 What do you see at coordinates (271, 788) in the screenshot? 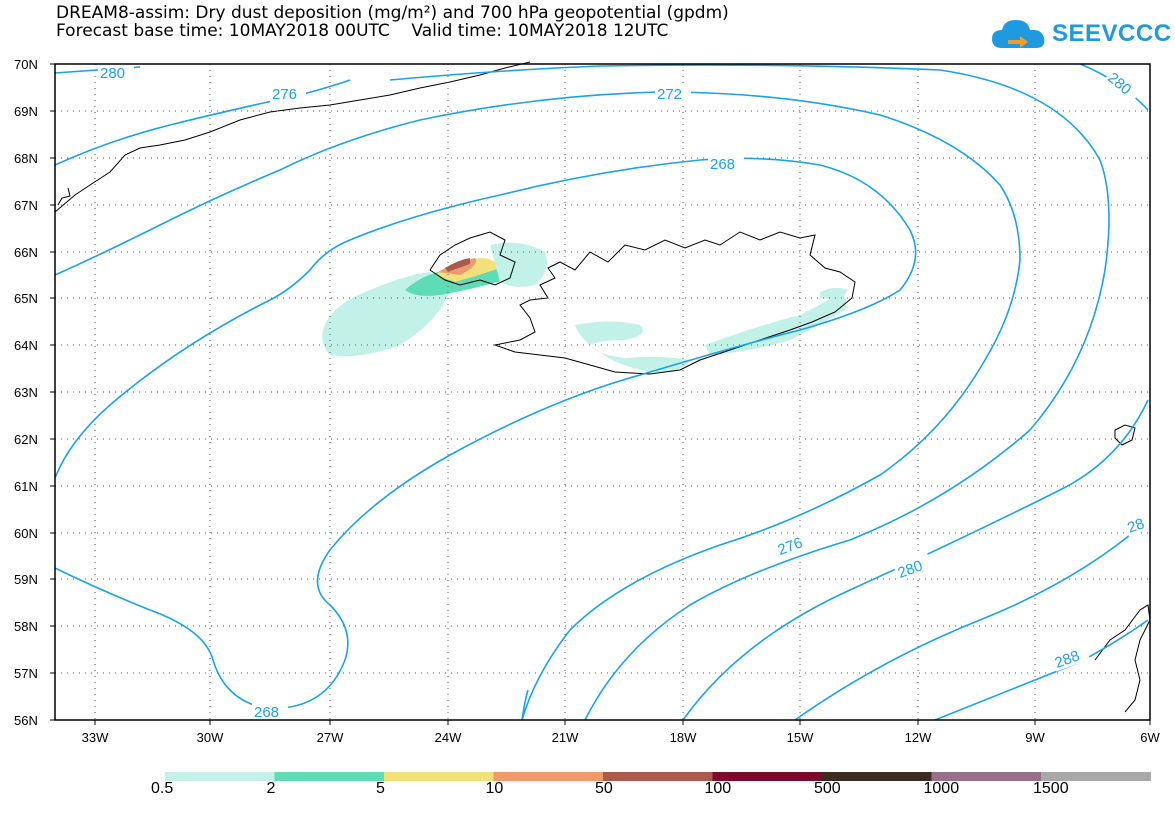
I see `legend-label: 2` at bounding box center [271, 788].